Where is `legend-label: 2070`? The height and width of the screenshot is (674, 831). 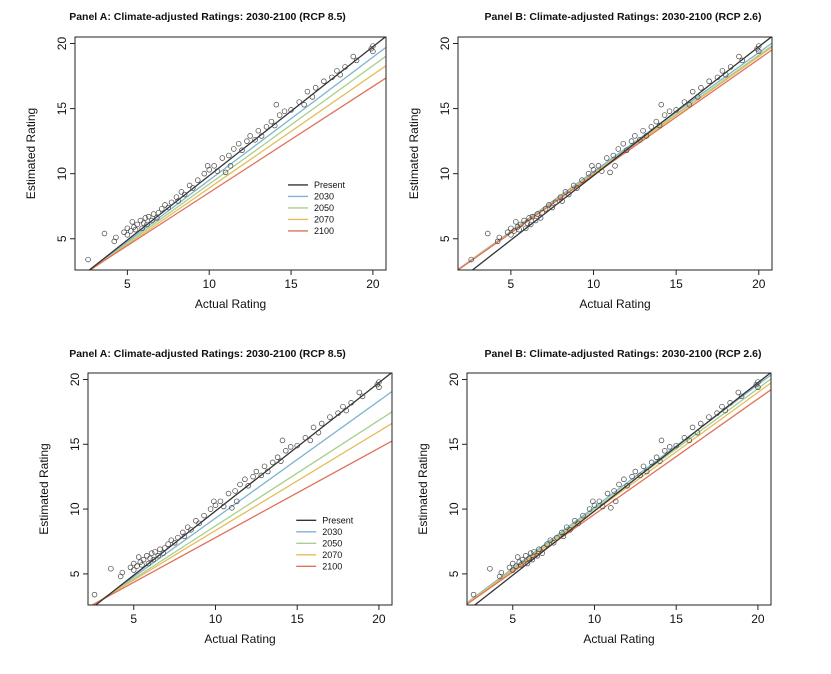
legend-label: 2070 is located at coordinates (324, 220).